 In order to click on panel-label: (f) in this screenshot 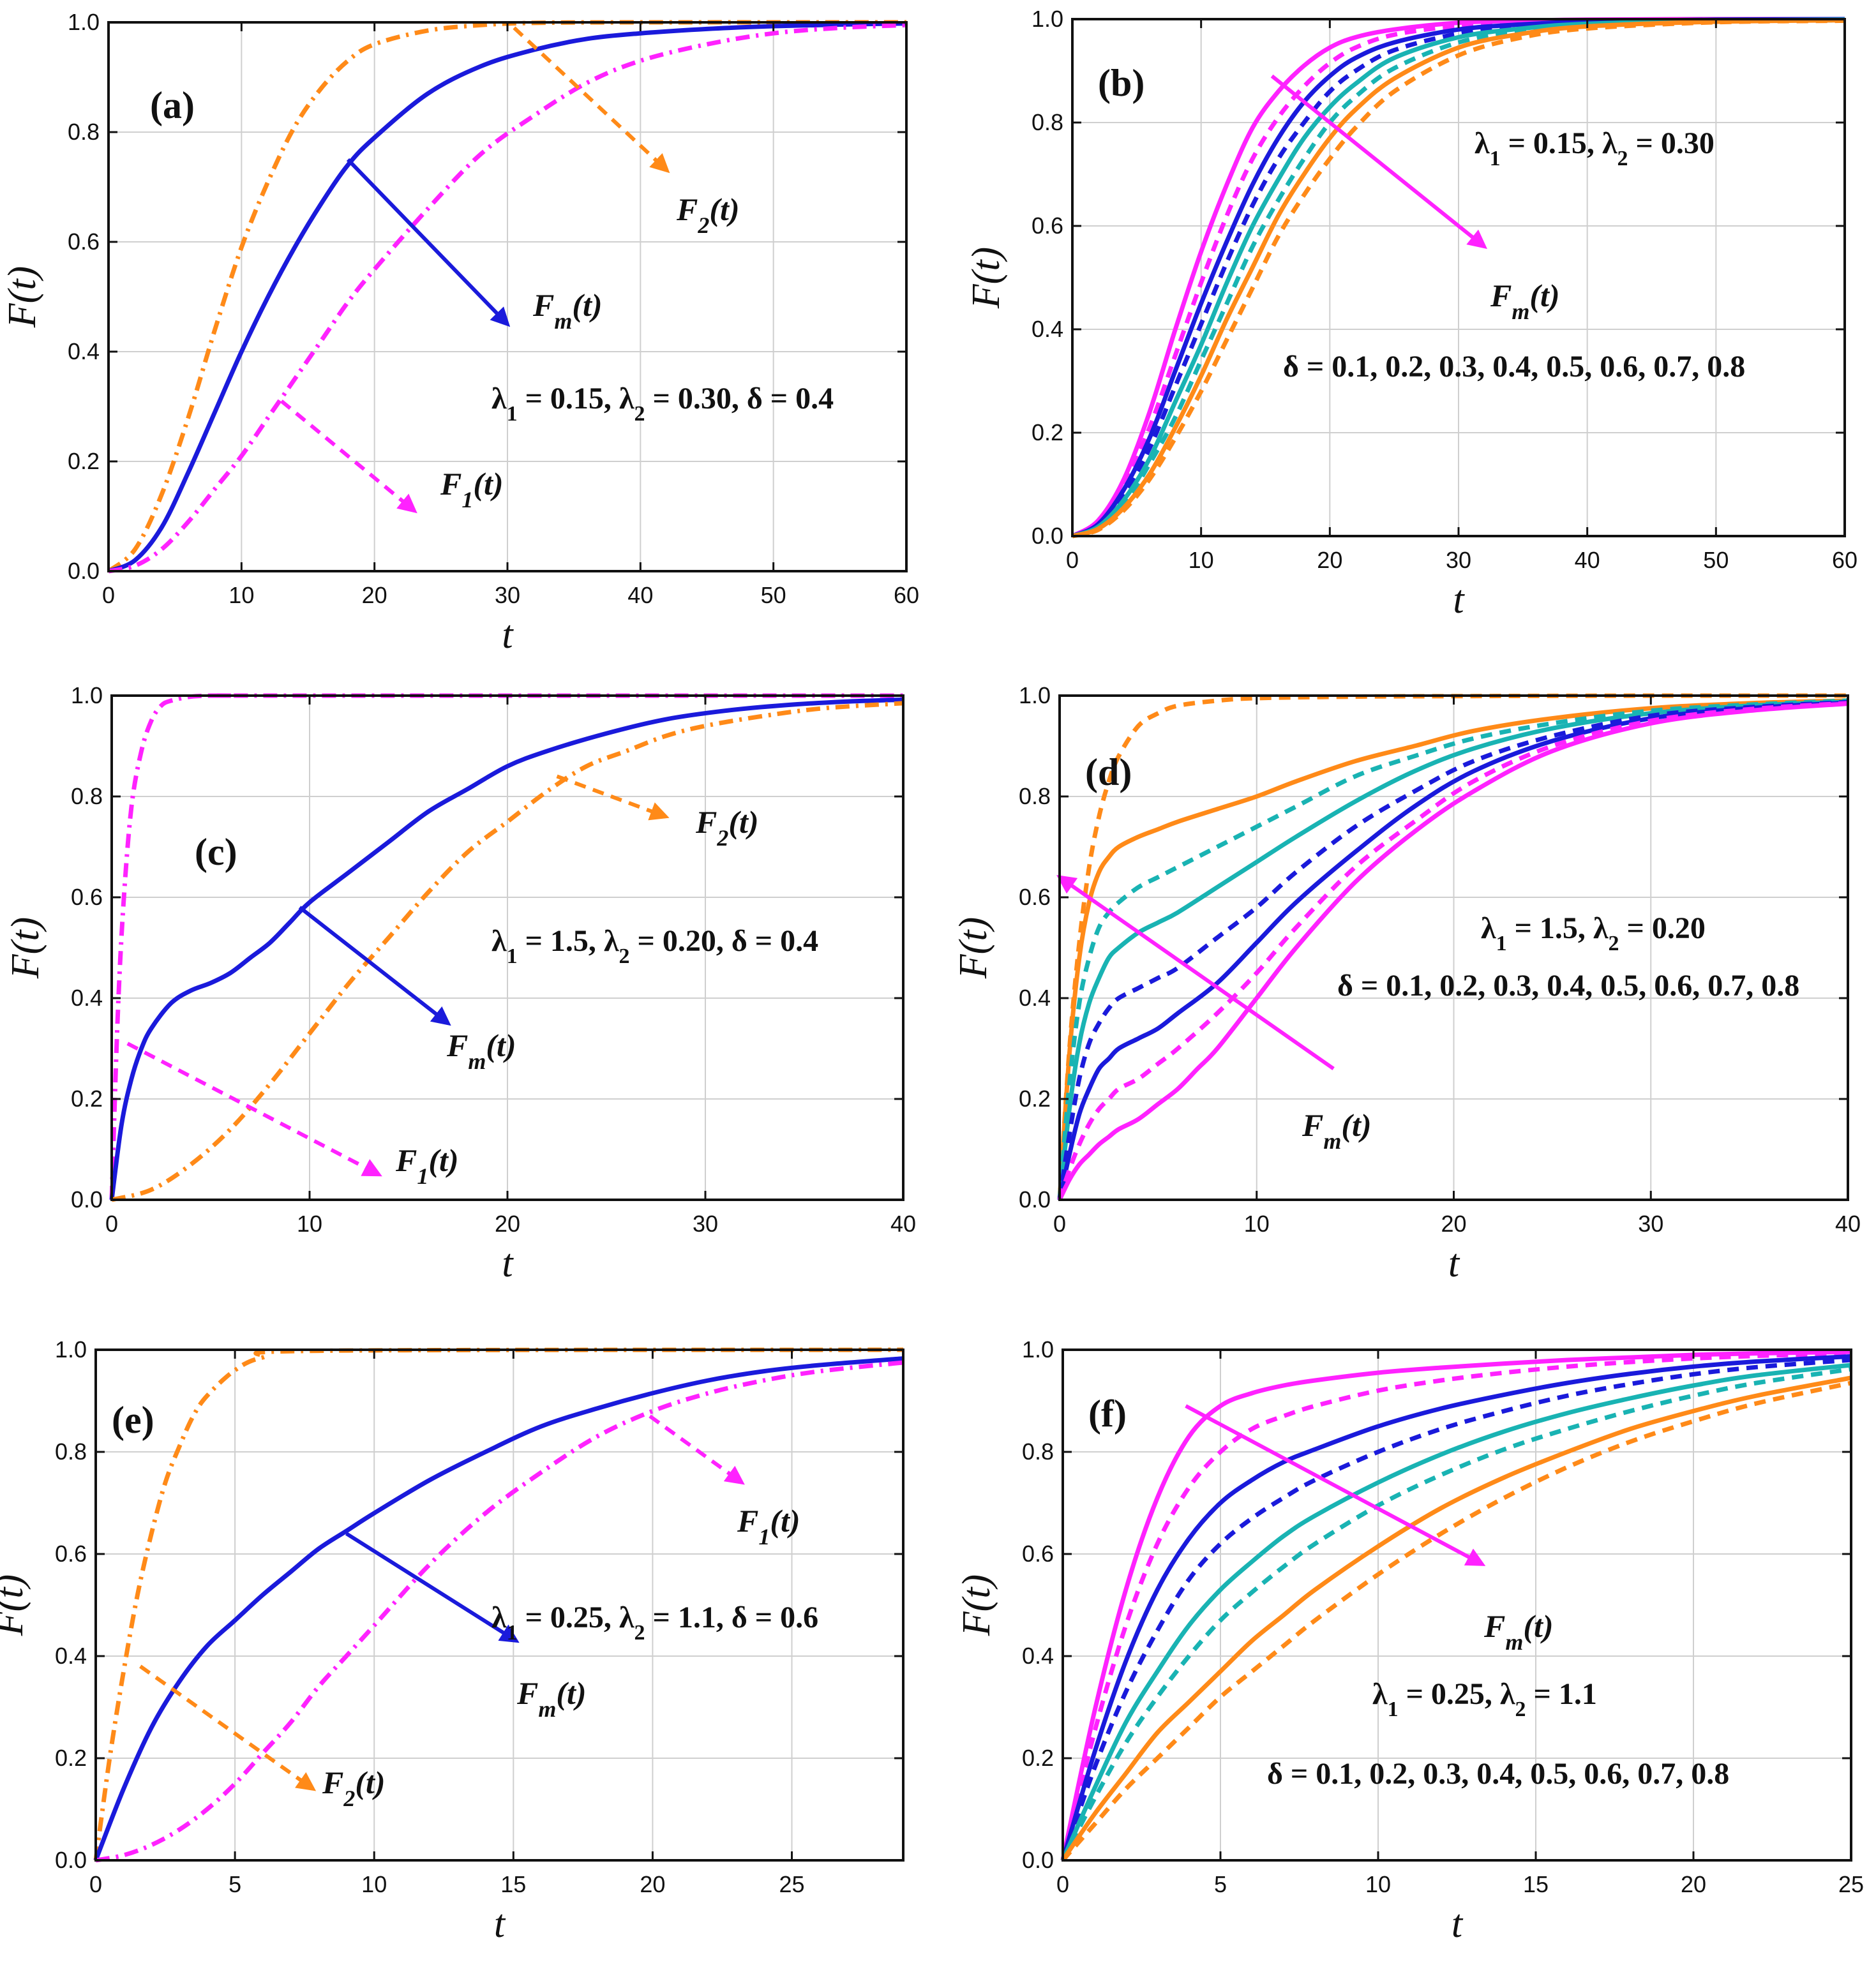, I will do `click(1107, 1414)`.